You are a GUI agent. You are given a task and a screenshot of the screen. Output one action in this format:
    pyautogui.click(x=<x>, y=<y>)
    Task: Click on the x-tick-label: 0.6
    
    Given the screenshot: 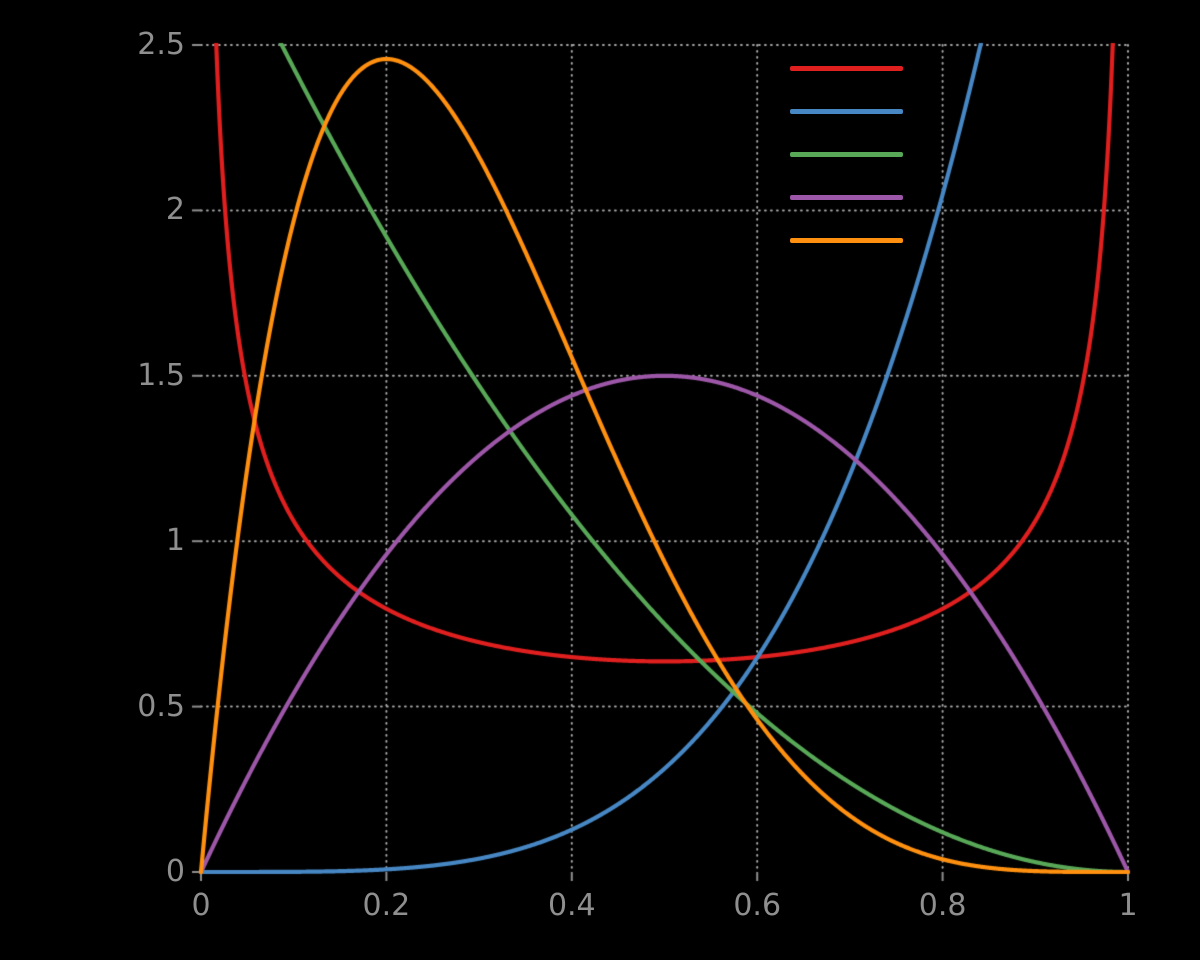 What is the action you would take?
    pyautogui.click(x=757, y=905)
    